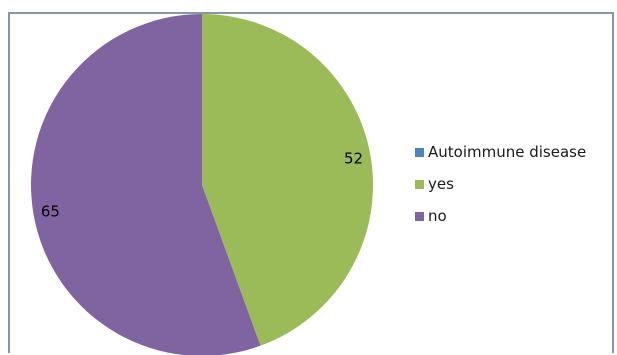 The width and height of the screenshot is (617, 355). What do you see at coordinates (441, 184) in the screenshot?
I see `legend-label: yes` at bounding box center [441, 184].